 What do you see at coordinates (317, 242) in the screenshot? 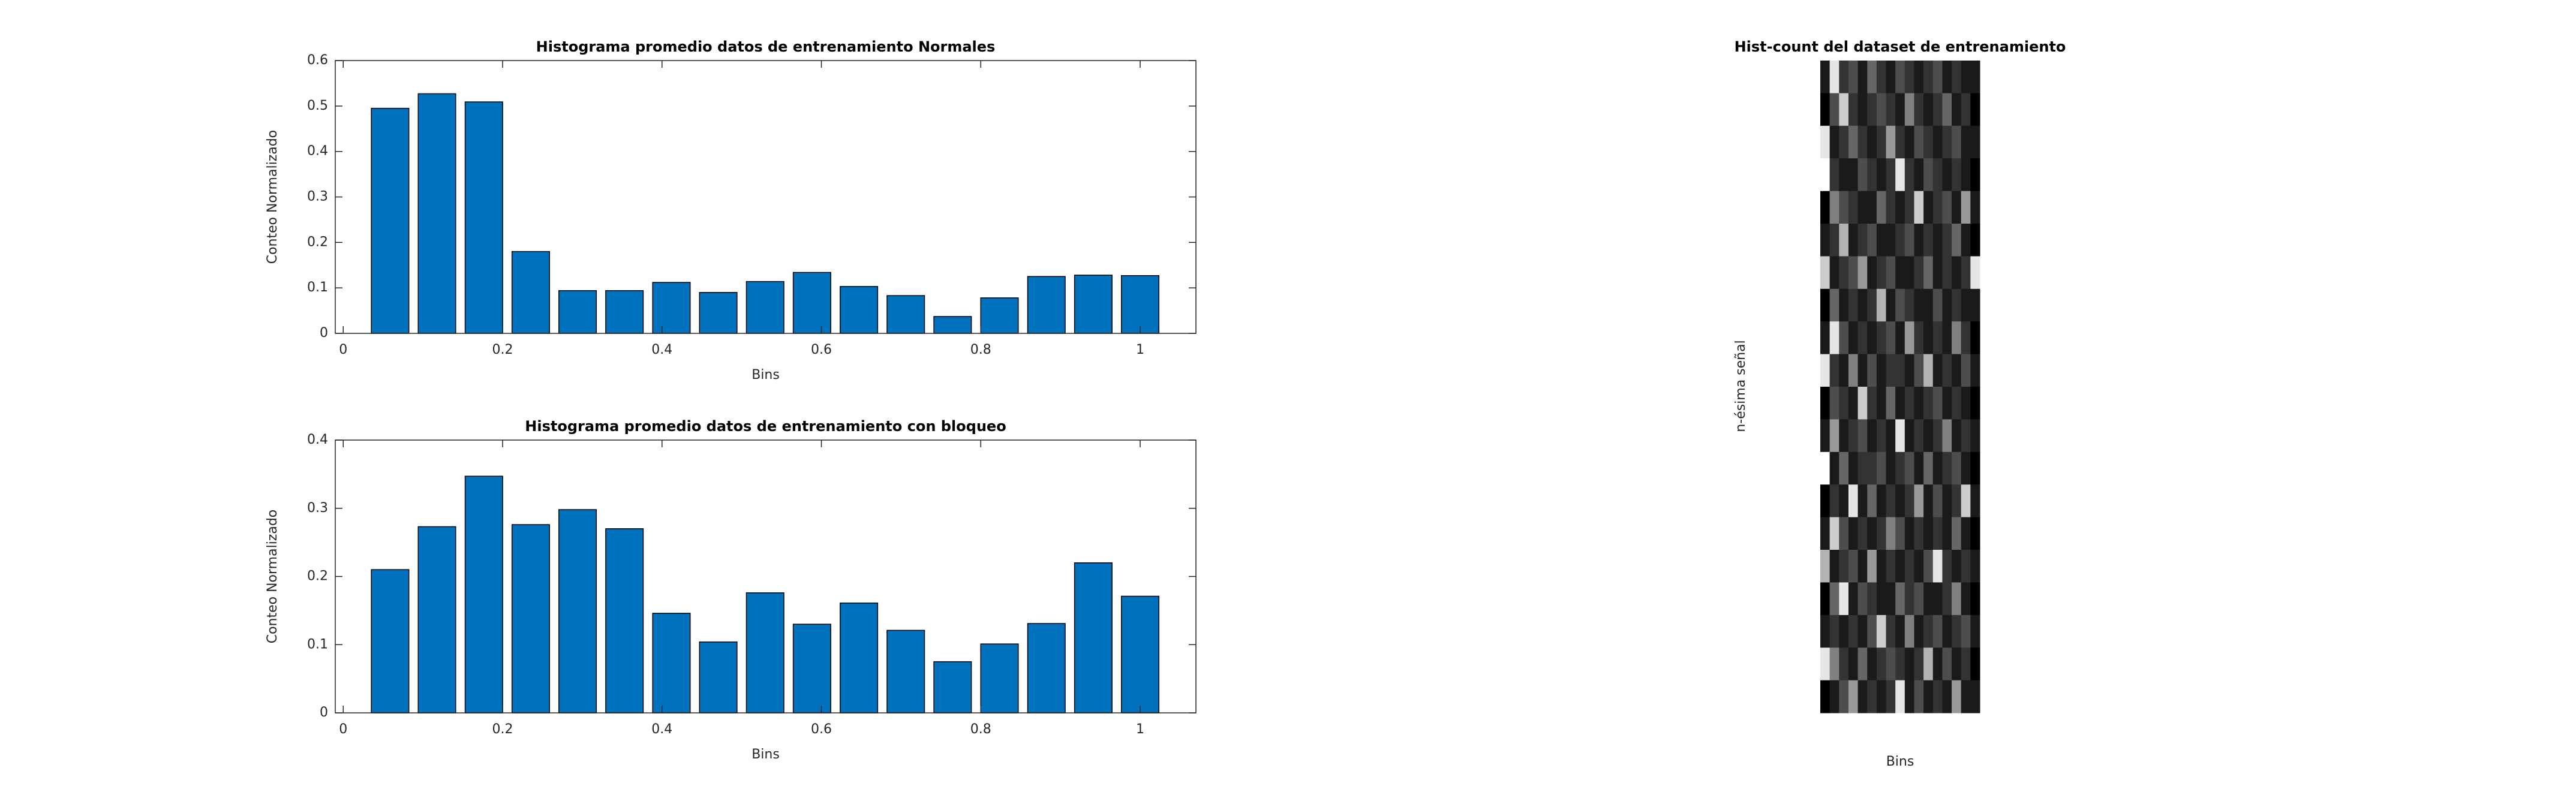
I see `y-tick-label: 0.2` at bounding box center [317, 242].